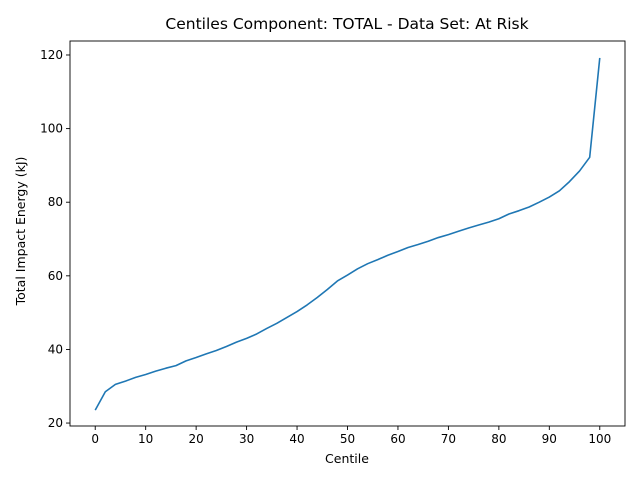 The height and width of the screenshot is (484, 640). I want to click on y-tick-label: 60, so click(55, 276).